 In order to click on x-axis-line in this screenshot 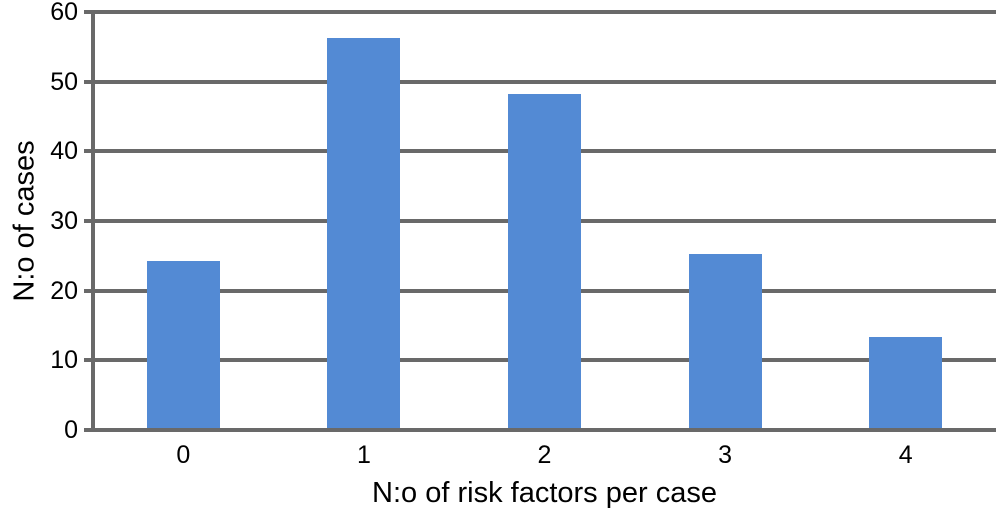, I will do `click(544, 429)`.